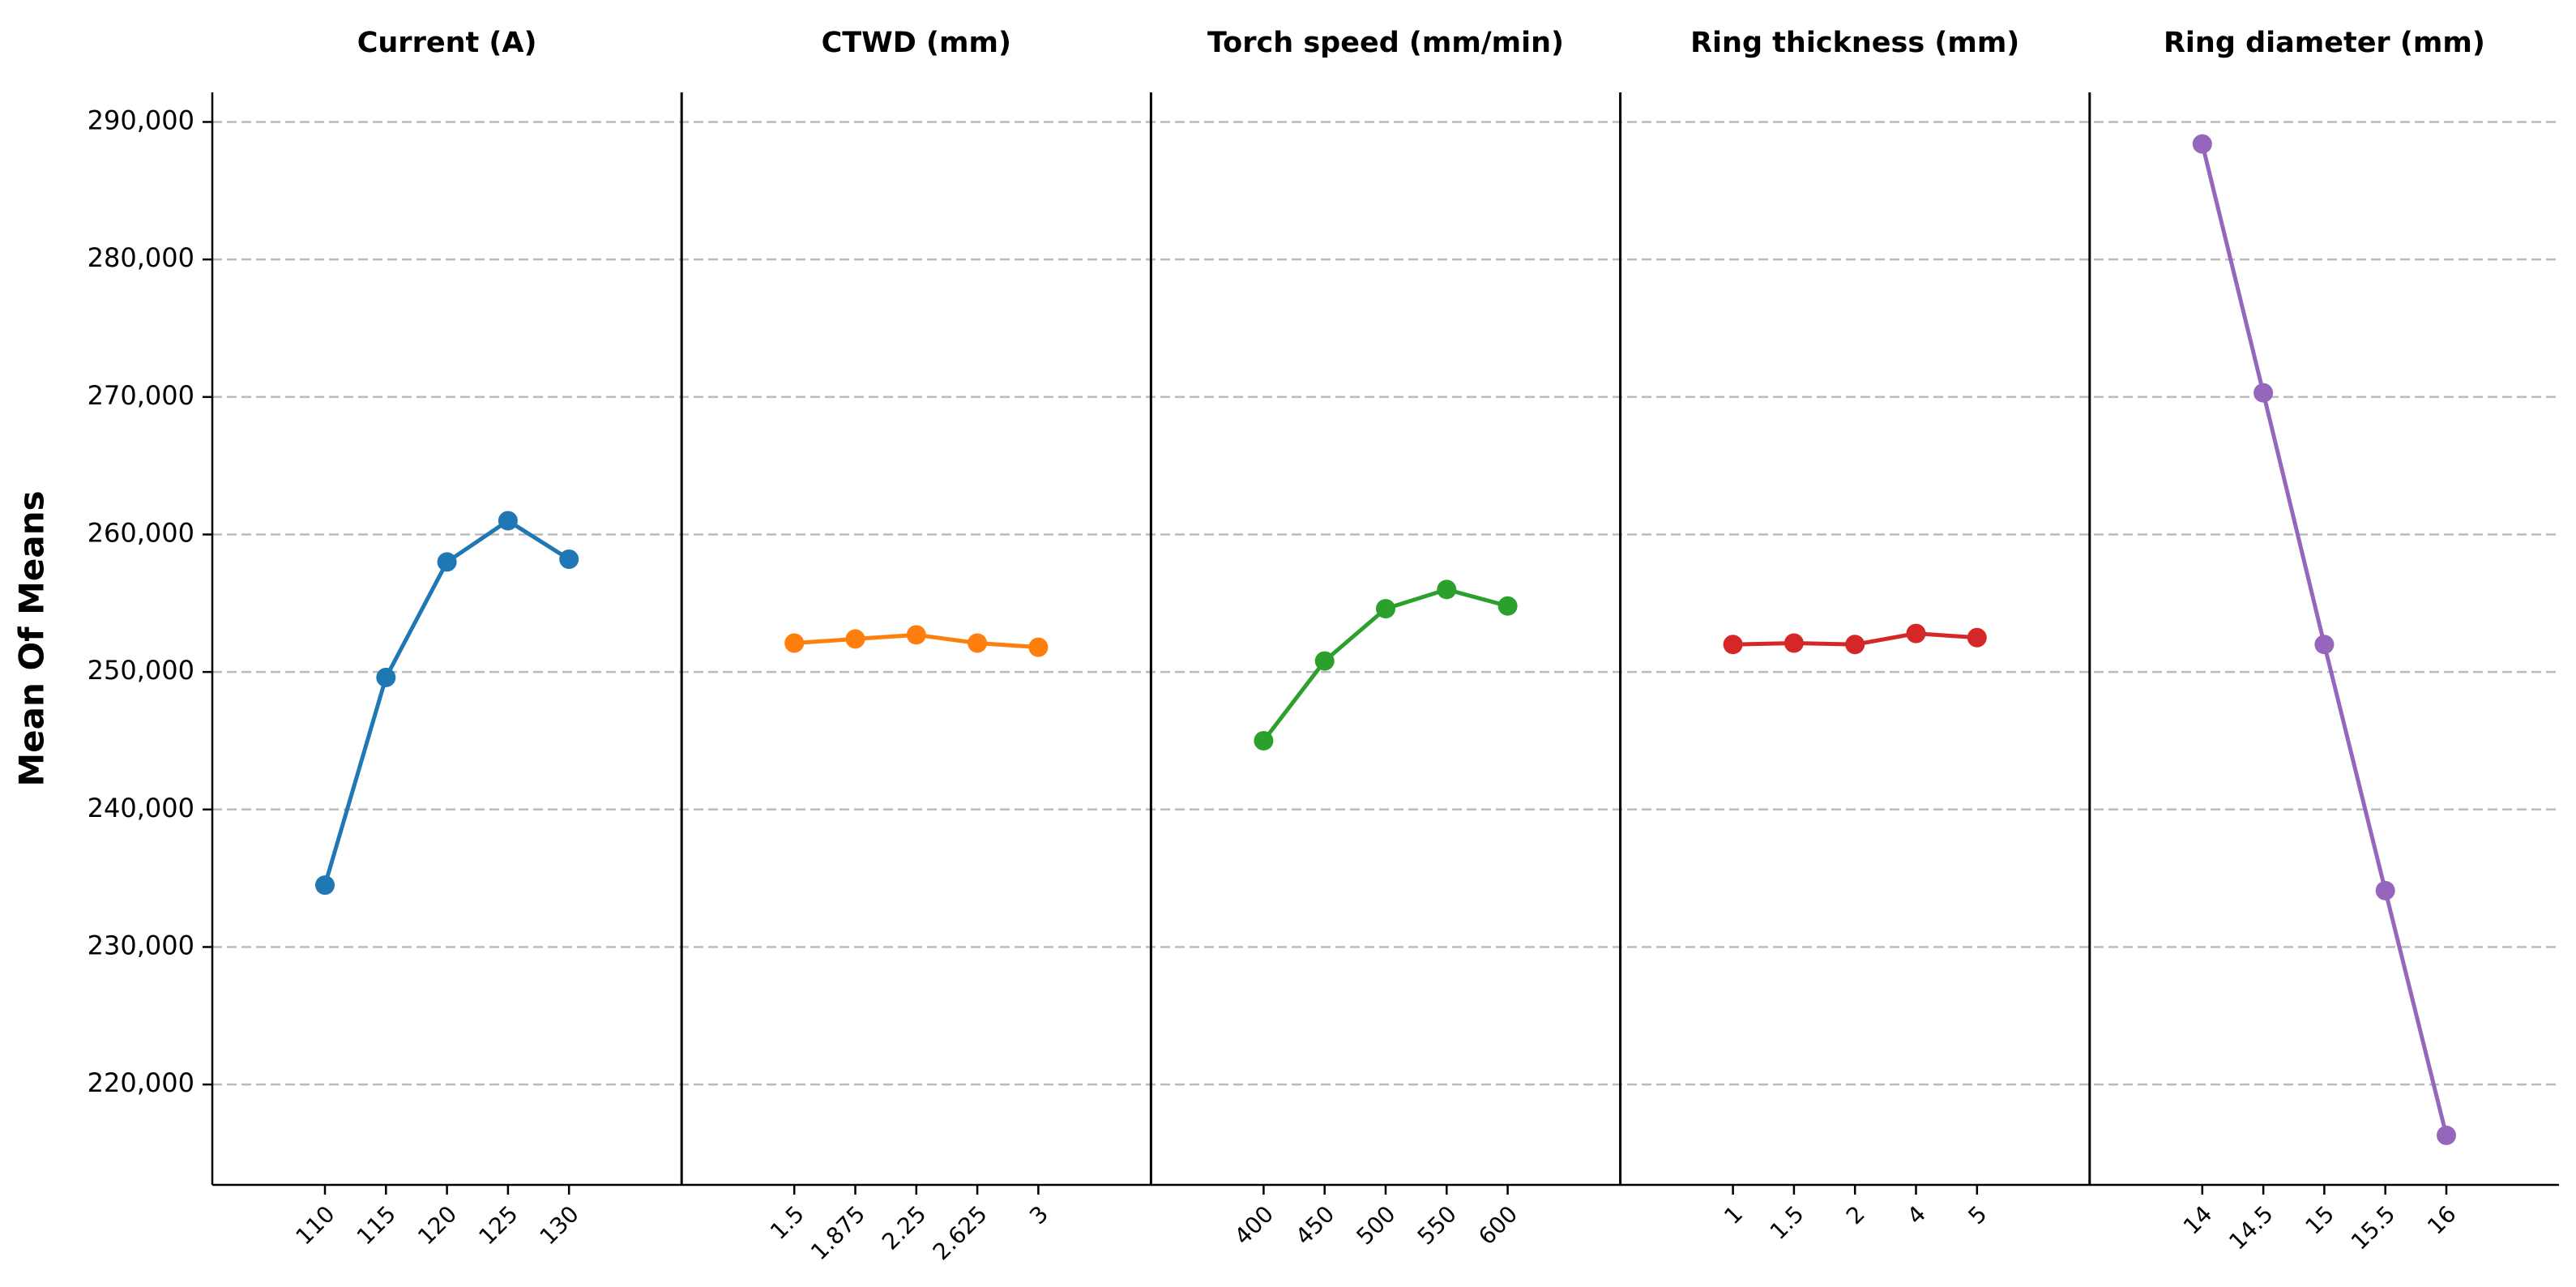 The width and height of the screenshot is (2576, 1287). I want to click on x-tick-label: 125, so click(498, 1225).